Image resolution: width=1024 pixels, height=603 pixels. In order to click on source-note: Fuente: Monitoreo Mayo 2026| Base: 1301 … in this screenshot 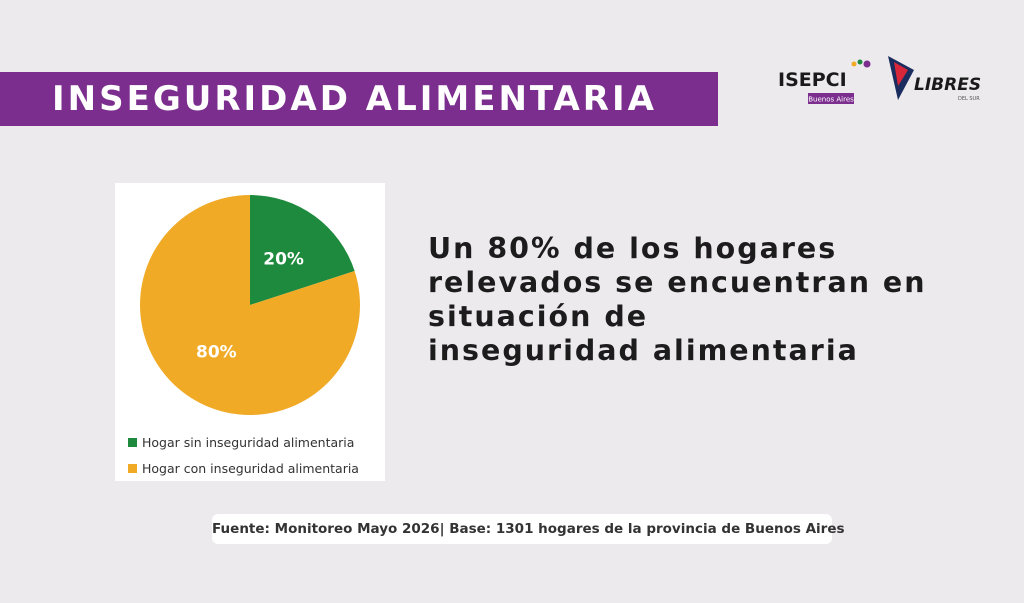, I will do `click(528, 529)`.